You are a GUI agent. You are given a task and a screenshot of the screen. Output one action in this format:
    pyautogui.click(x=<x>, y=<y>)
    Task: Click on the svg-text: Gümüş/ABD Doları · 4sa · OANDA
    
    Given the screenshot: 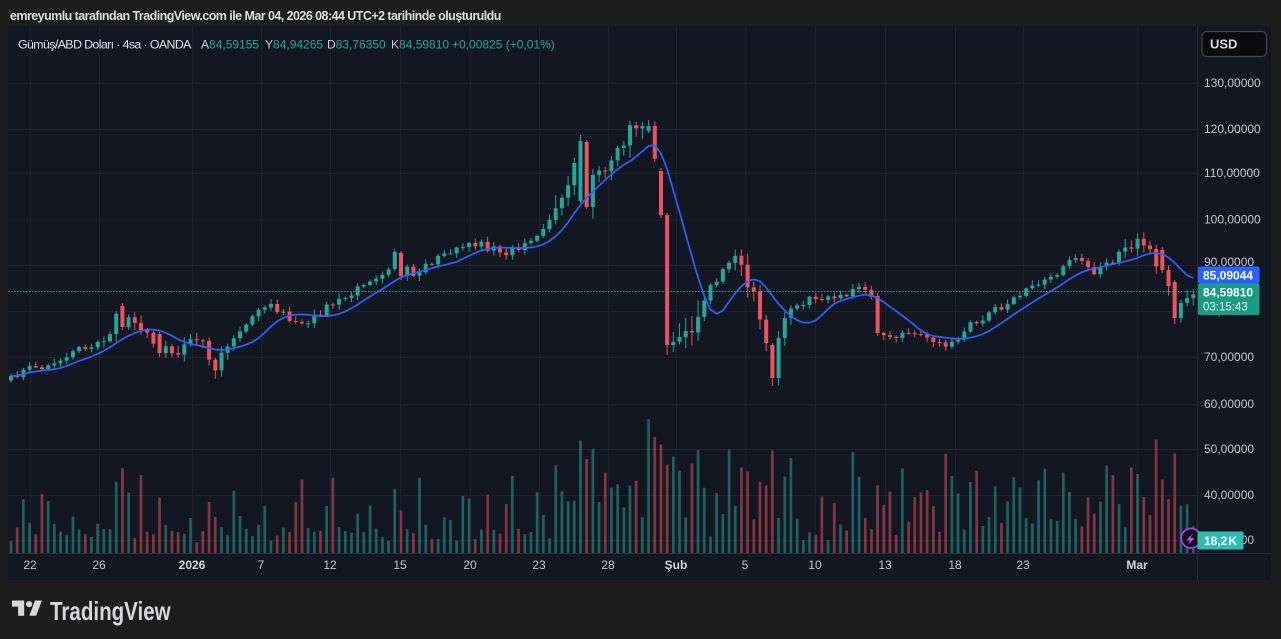 What is the action you would take?
    pyautogui.click(x=105, y=45)
    